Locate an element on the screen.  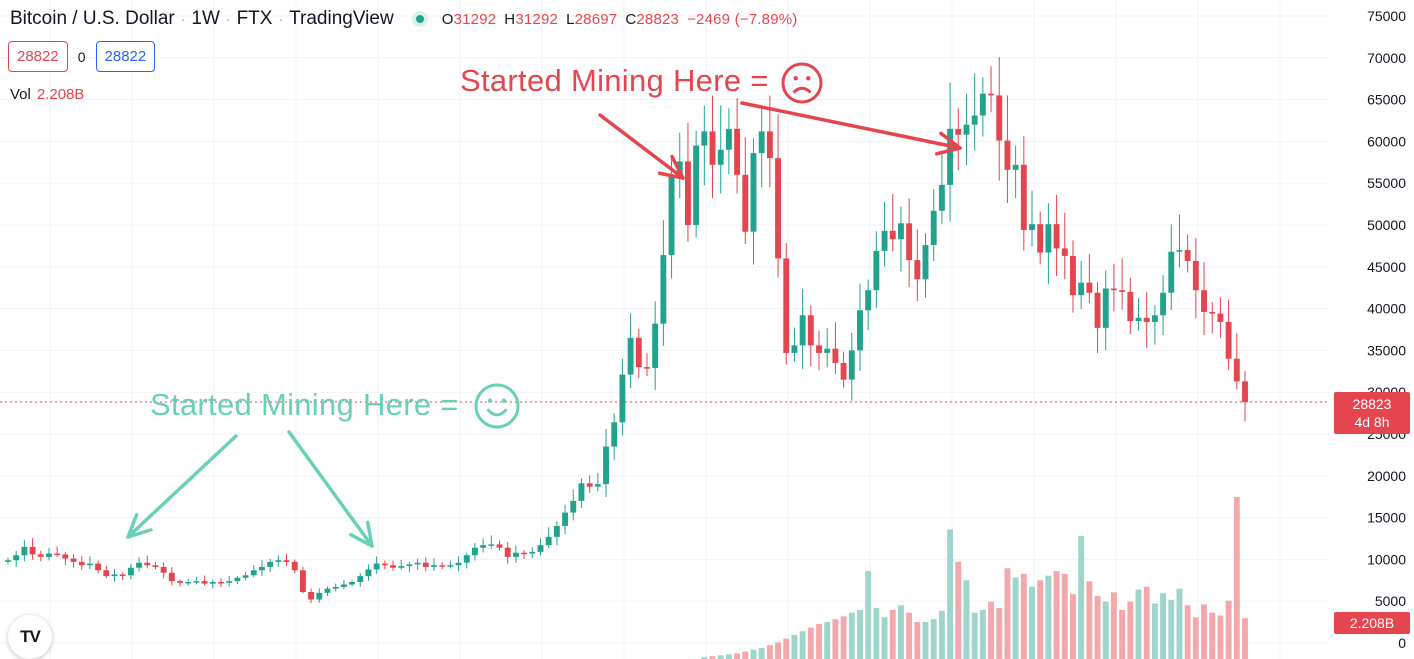
spread-value: 0 is located at coordinates (81, 56).